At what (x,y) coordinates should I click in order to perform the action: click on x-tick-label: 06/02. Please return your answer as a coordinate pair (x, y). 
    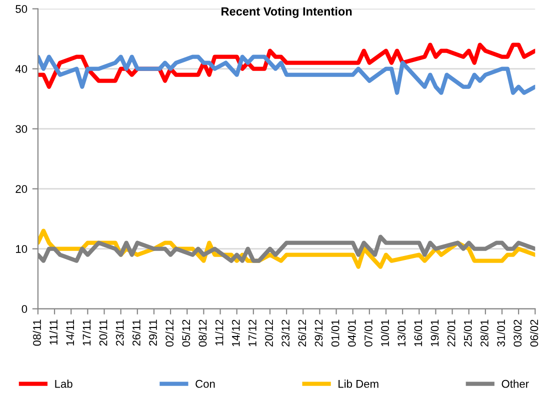
    Looking at the image, I should click on (534, 333).